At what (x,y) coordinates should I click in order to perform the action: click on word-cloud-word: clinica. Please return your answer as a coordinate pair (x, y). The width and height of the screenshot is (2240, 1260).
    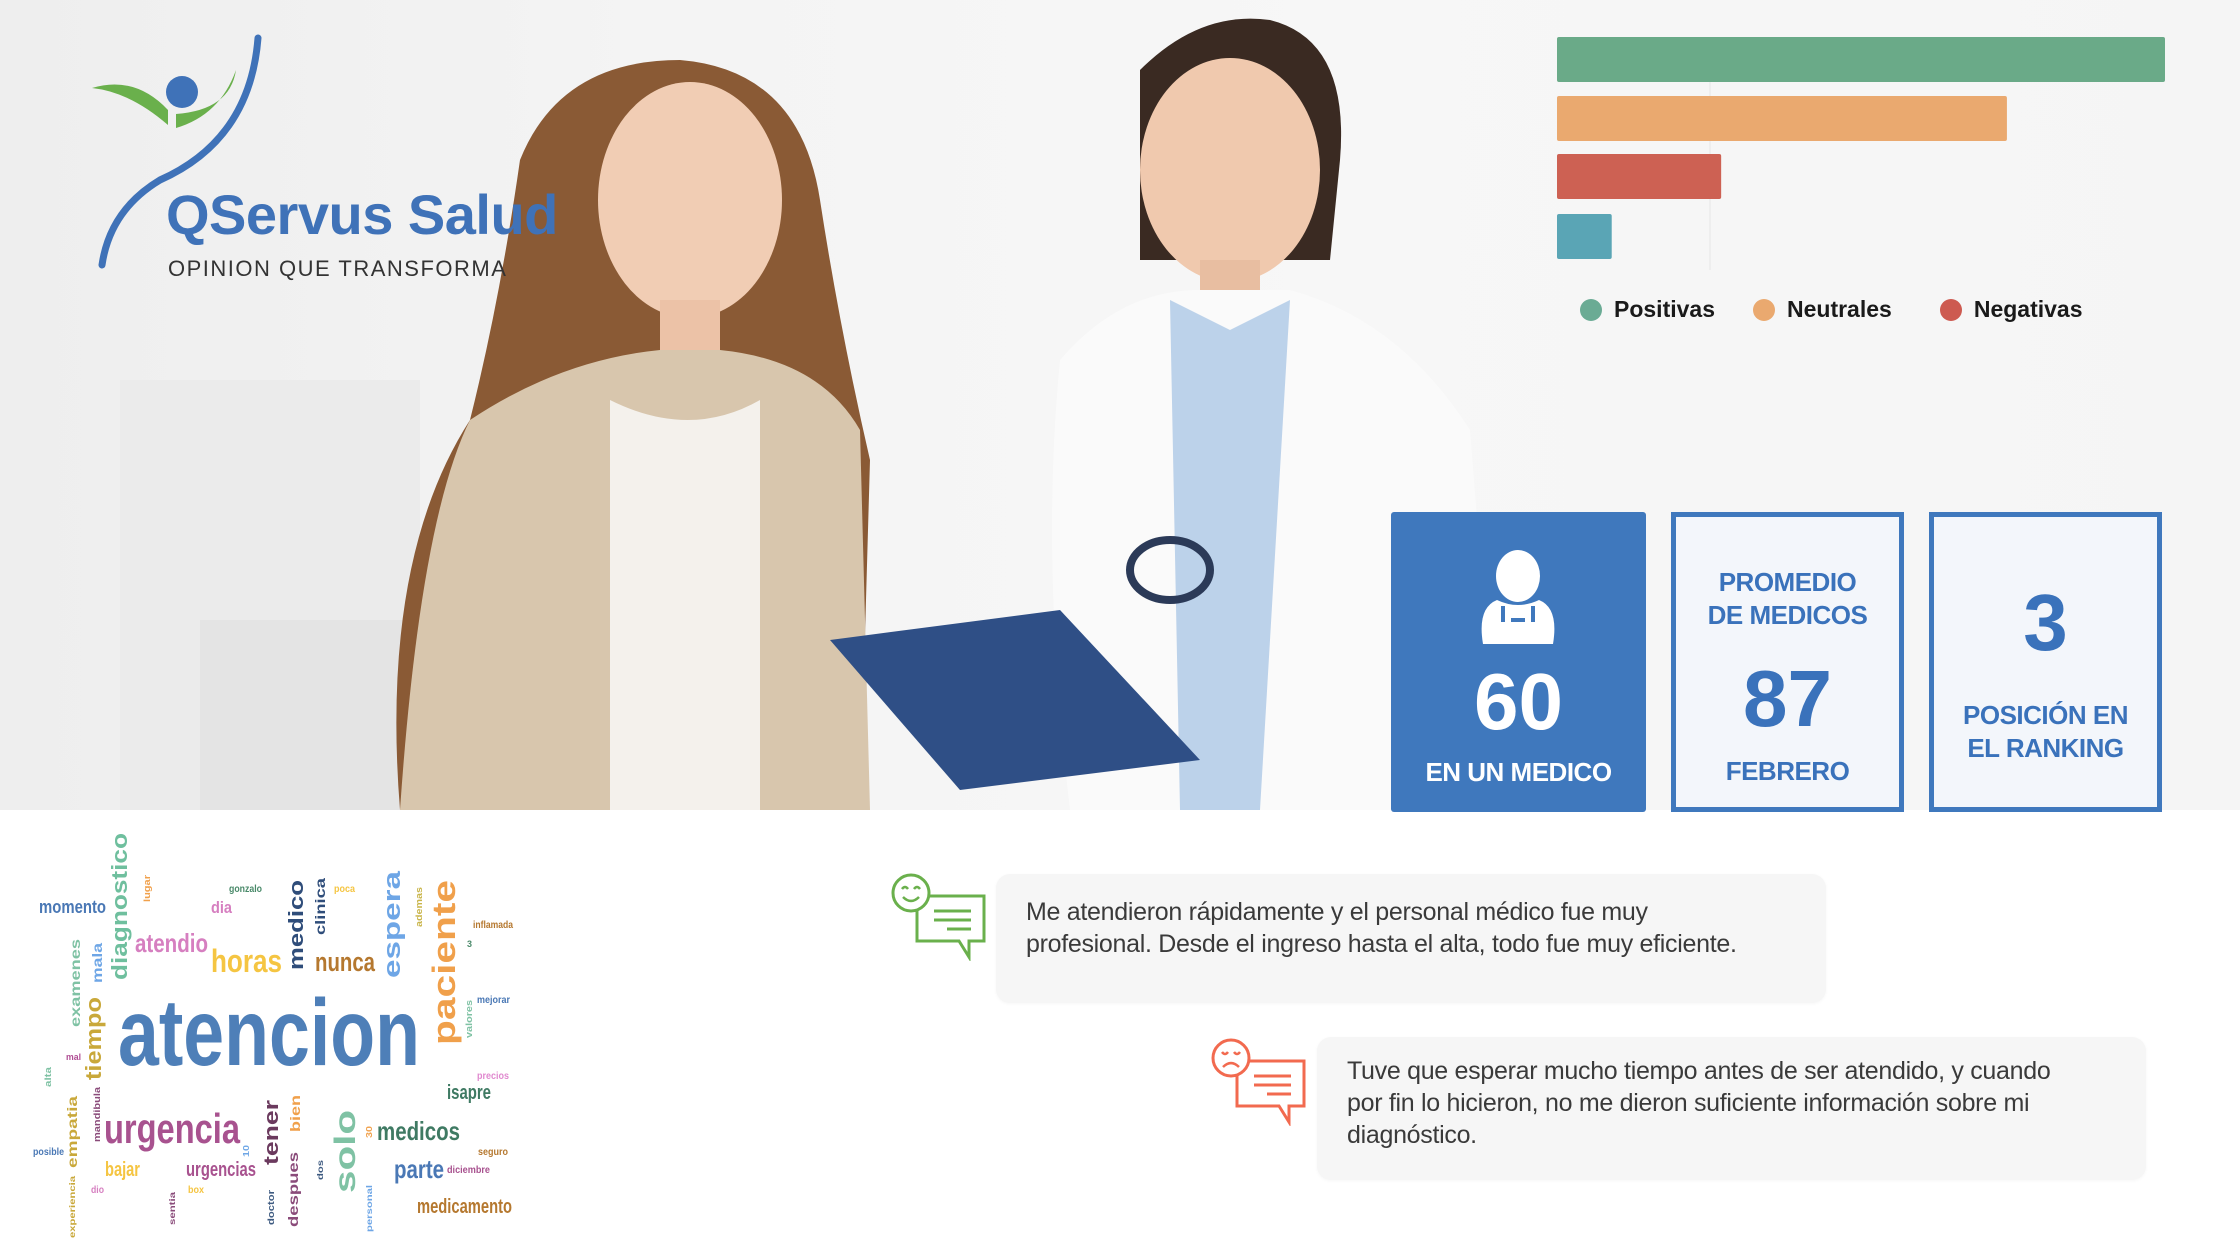
    Looking at the image, I should click on (320, 906).